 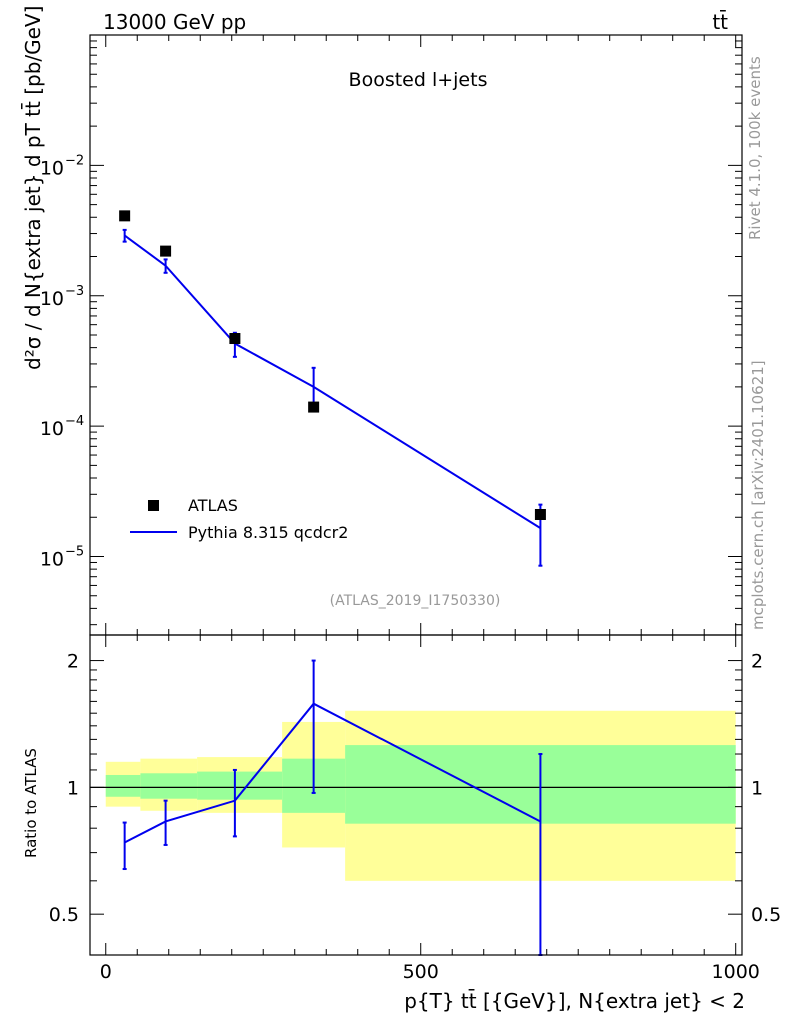 What do you see at coordinates (736, 972) in the screenshot?
I see `x-tick-label: 1000` at bounding box center [736, 972].